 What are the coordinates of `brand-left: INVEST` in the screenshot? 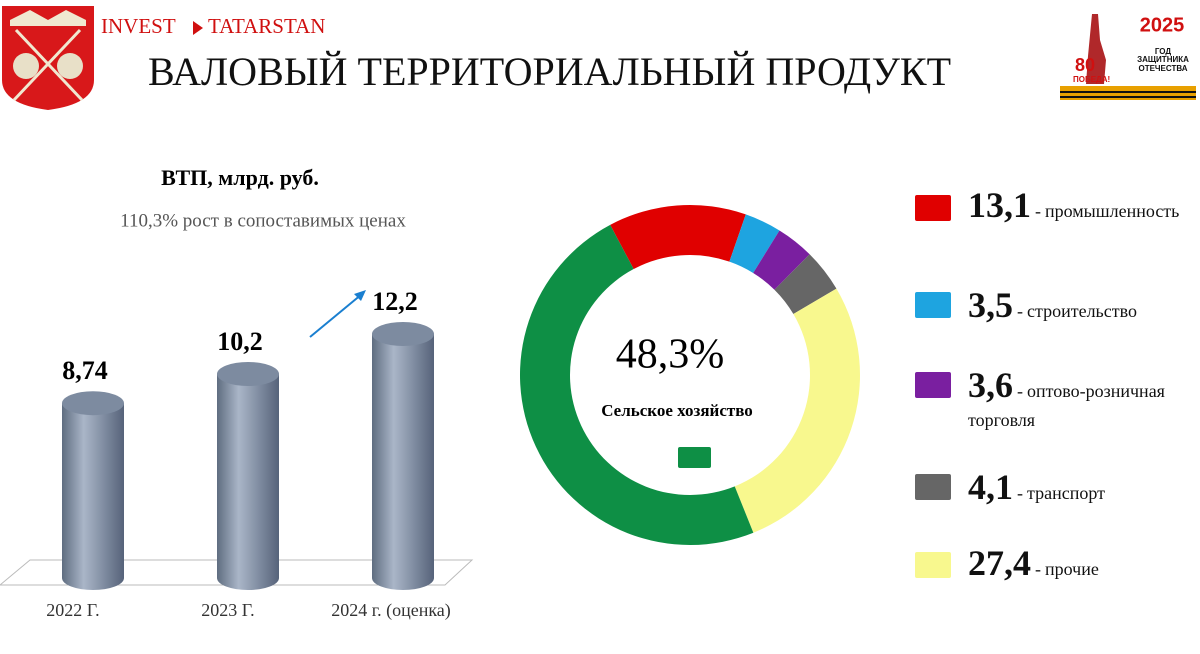 It's located at (138, 26).